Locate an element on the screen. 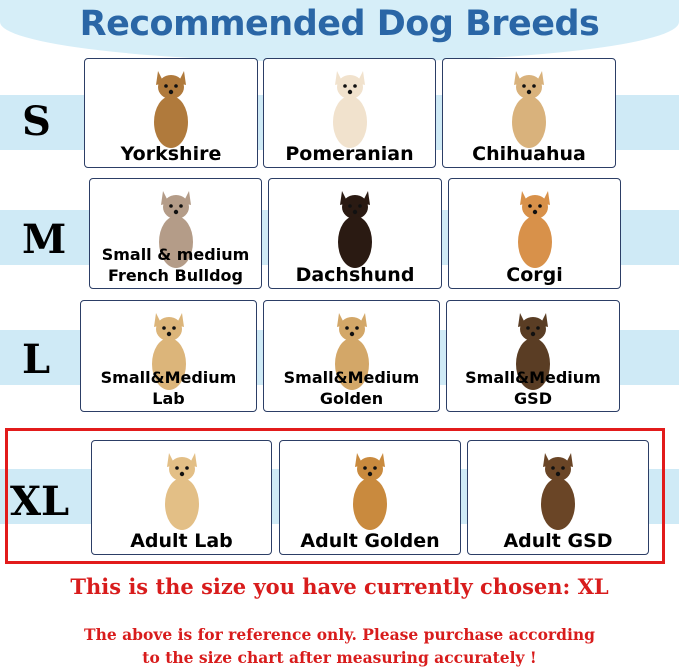  breed-card: Chihuahua is located at coordinates (529, 113).